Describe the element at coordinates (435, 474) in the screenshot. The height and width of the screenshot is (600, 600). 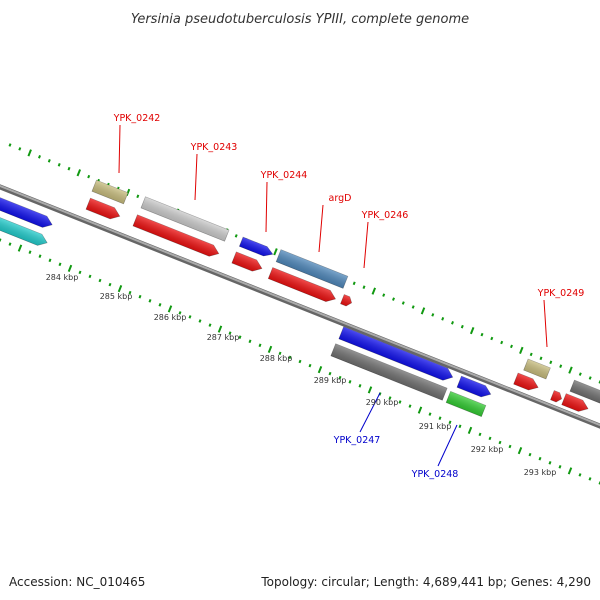
I see `gene-label: YPK_0248` at that location.